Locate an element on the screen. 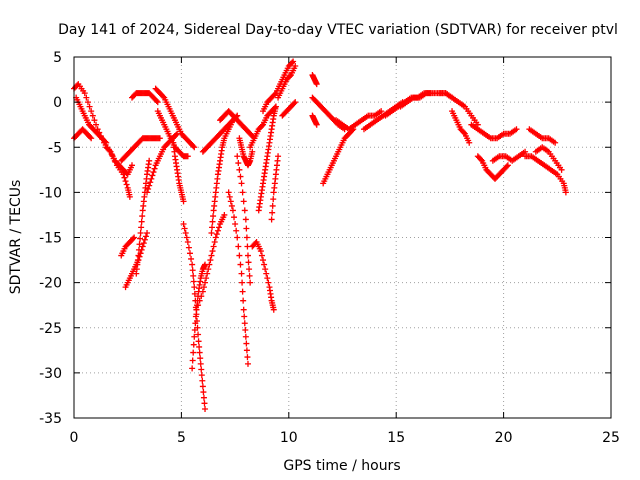 The height and width of the screenshot is (480, 640). series-arc20 is located at coordinates (238, 278).